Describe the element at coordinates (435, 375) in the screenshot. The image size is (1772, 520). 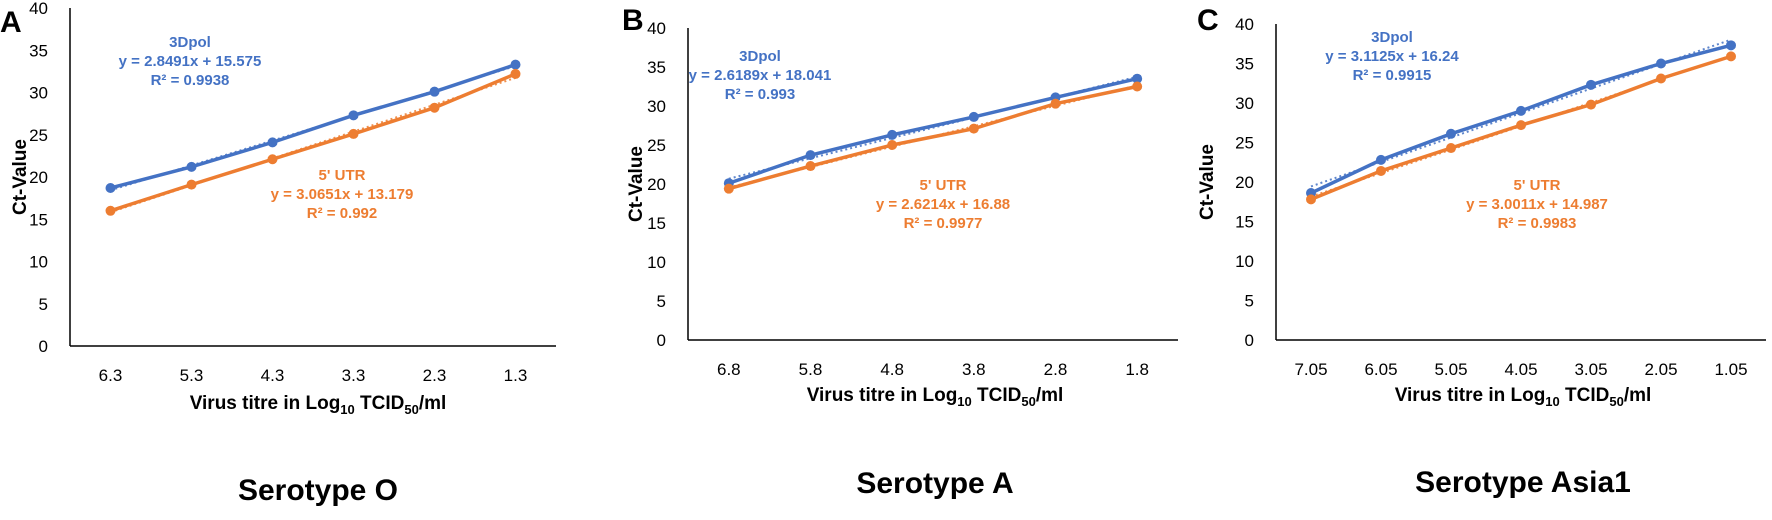
I see `x-tick-label: 2.3` at that location.